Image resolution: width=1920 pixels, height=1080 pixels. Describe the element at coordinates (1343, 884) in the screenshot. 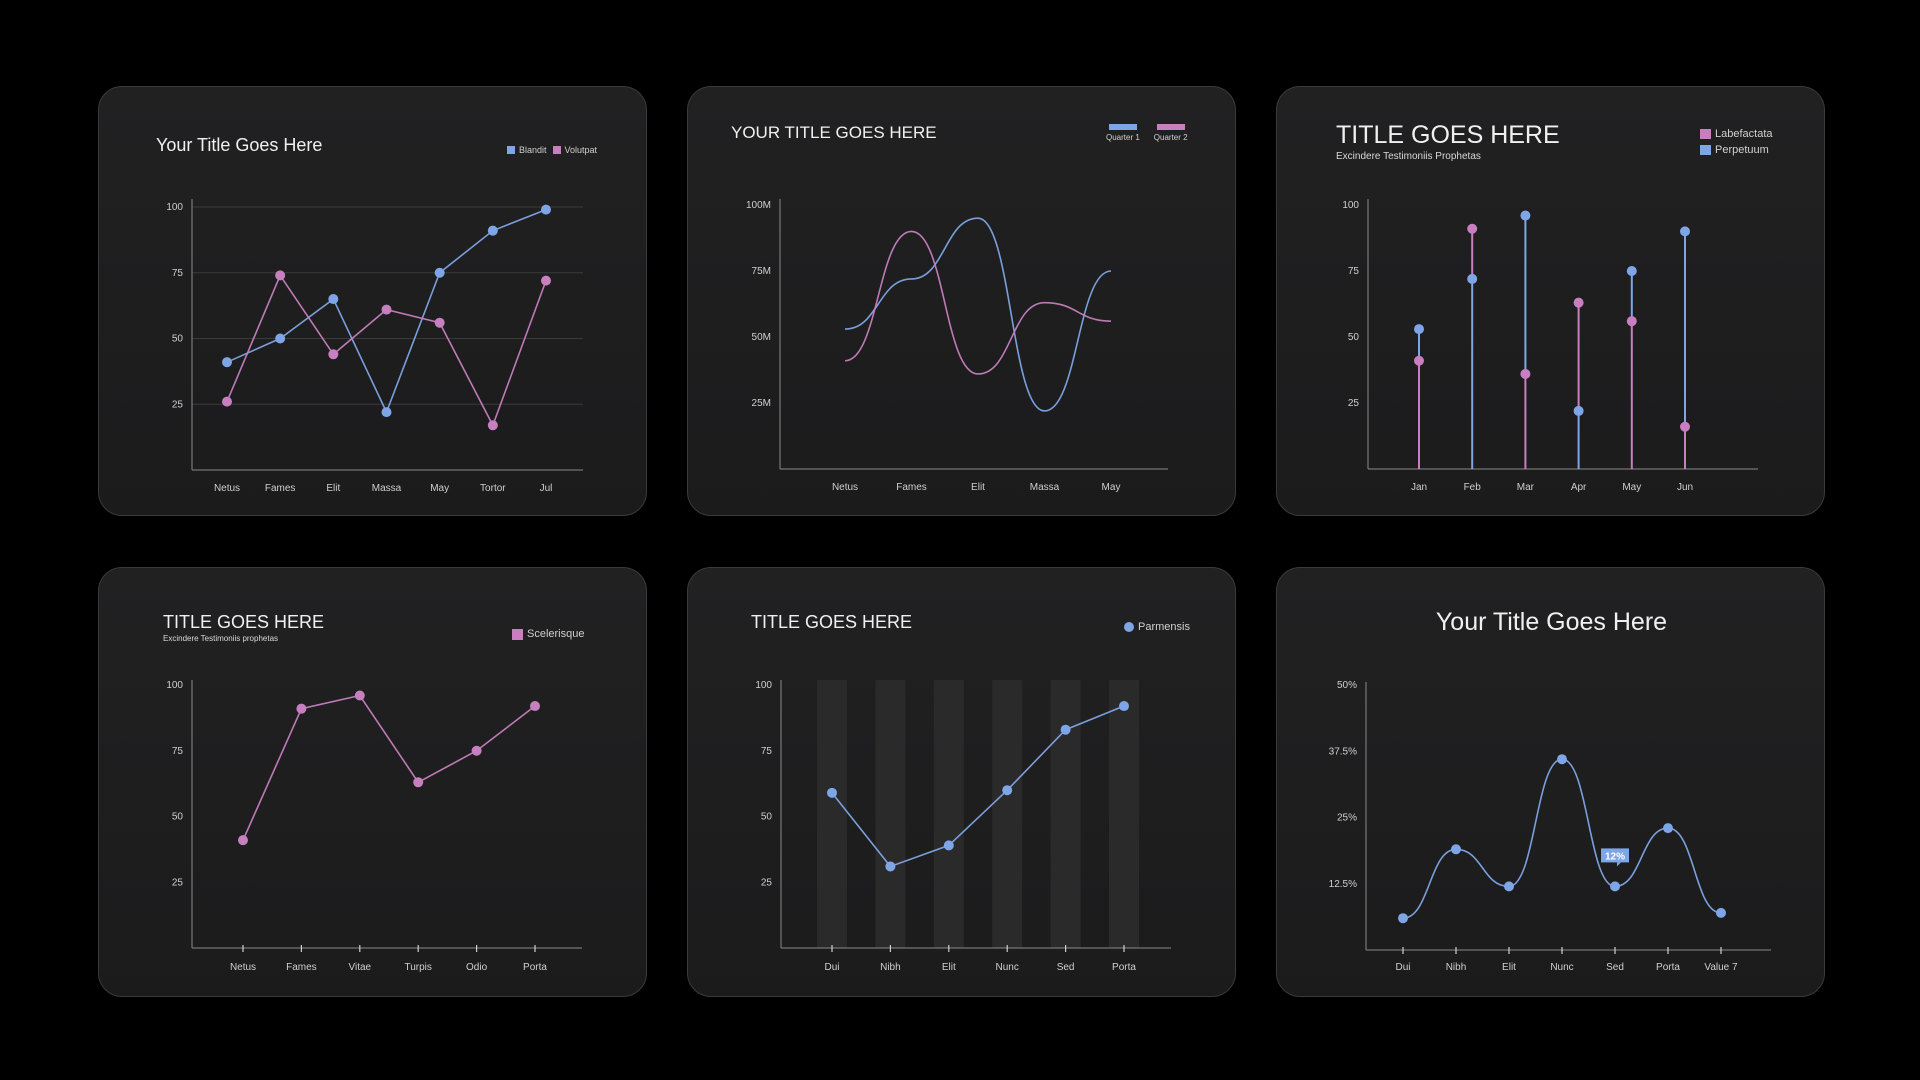

I see `y-tick-label: 12.5%` at that location.